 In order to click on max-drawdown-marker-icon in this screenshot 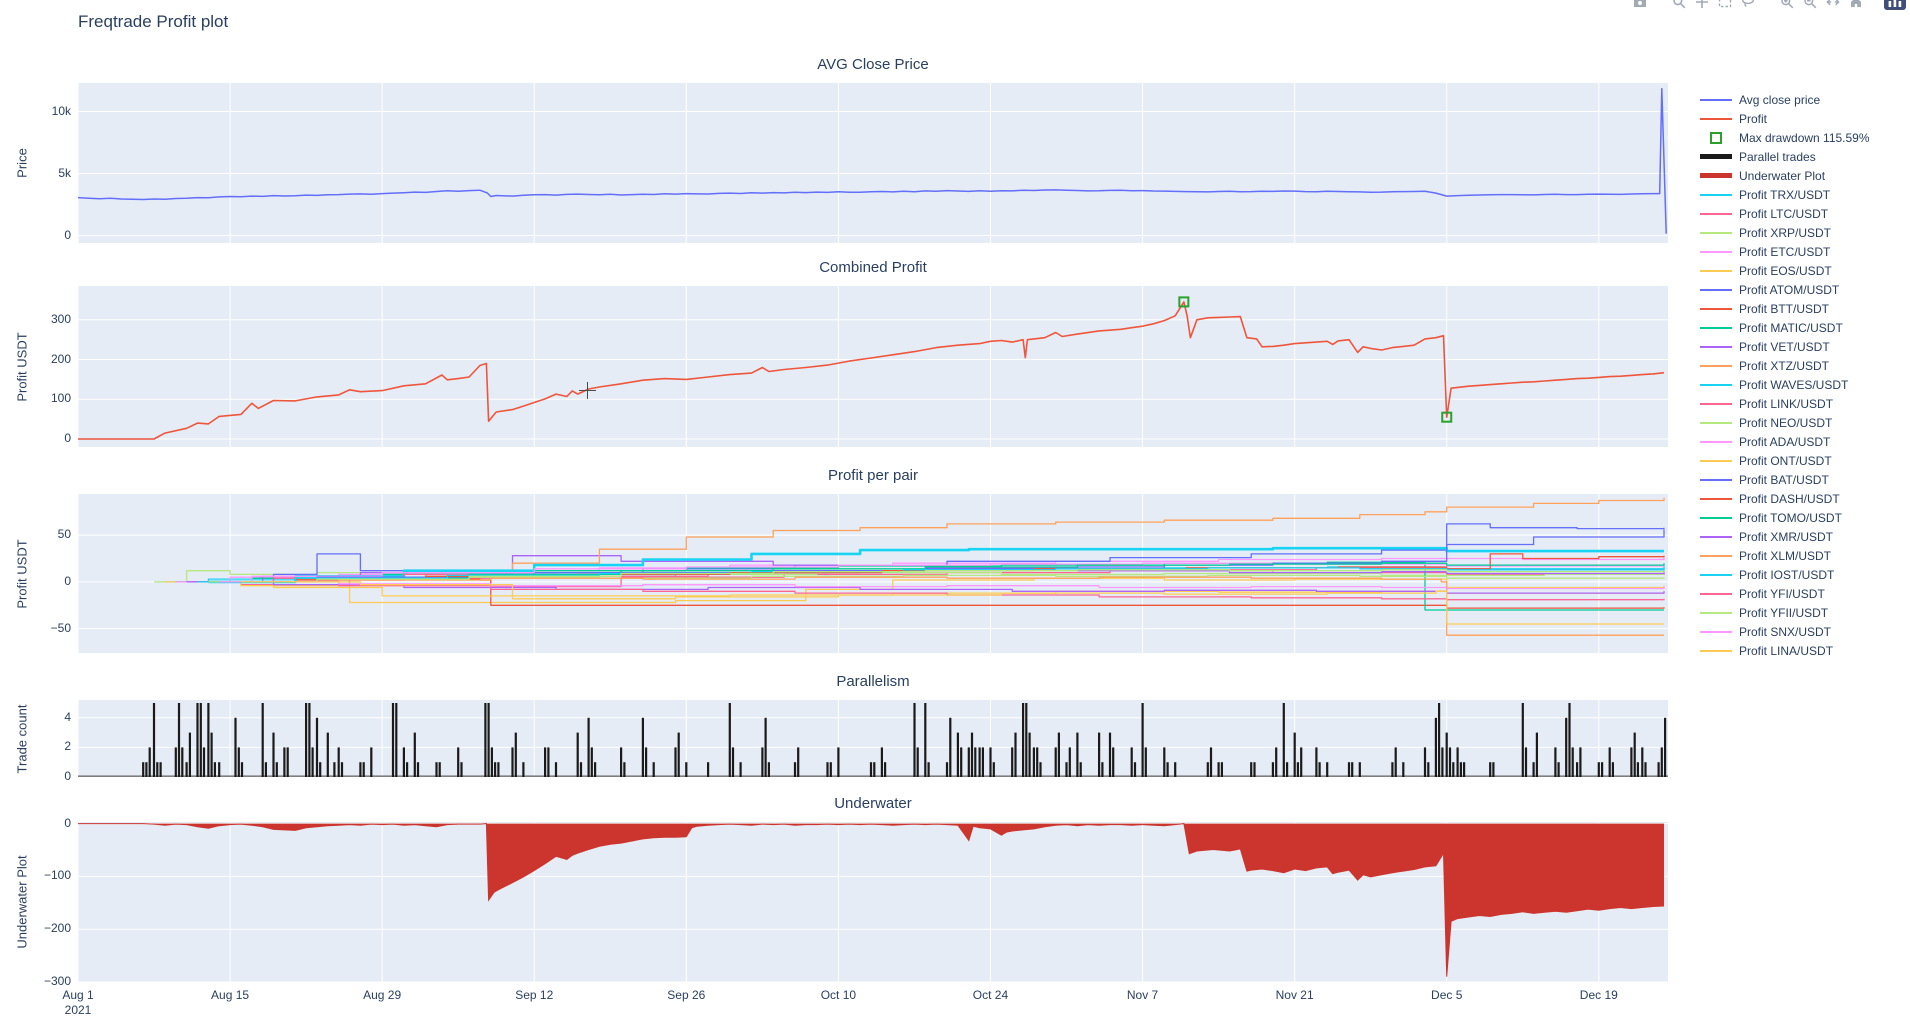, I will do `click(1716, 137)`.